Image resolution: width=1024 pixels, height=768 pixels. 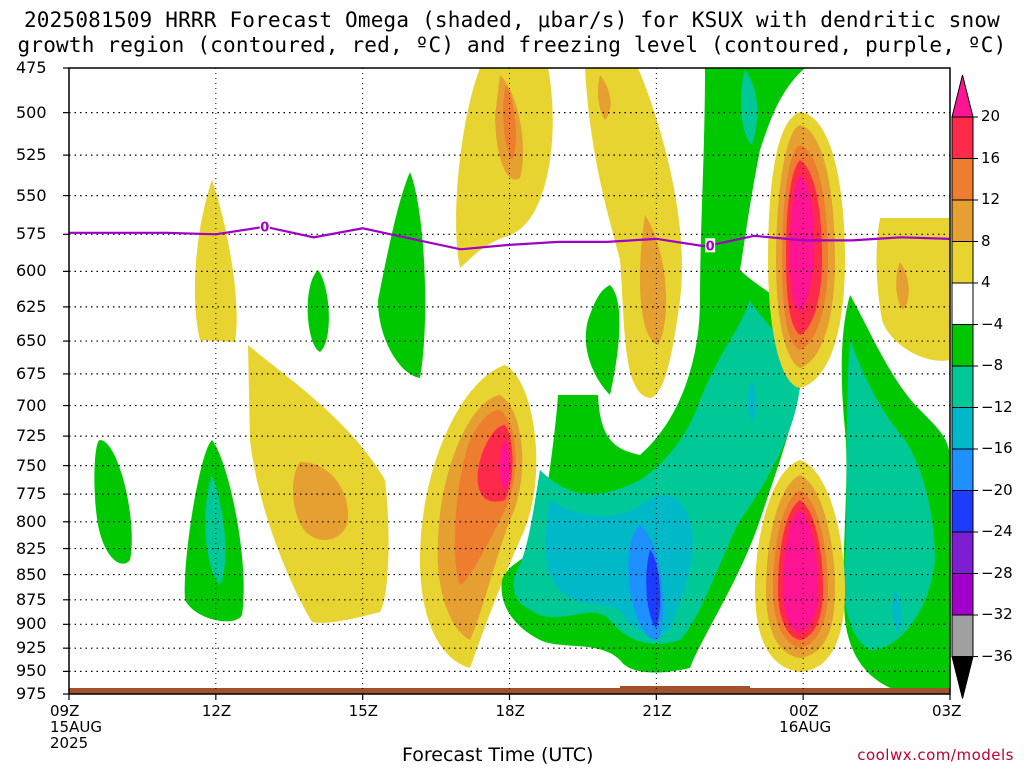 What do you see at coordinates (997, 406) in the screenshot?
I see `colorbar-label: −12` at bounding box center [997, 406].